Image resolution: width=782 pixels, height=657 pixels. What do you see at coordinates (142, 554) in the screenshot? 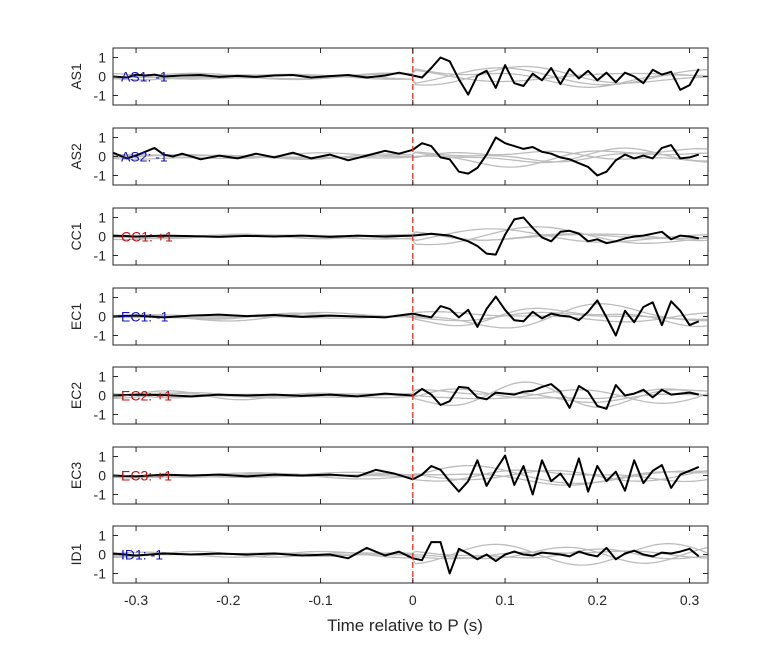
I see `station-polarity-label: ID1: -1` at bounding box center [142, 554].